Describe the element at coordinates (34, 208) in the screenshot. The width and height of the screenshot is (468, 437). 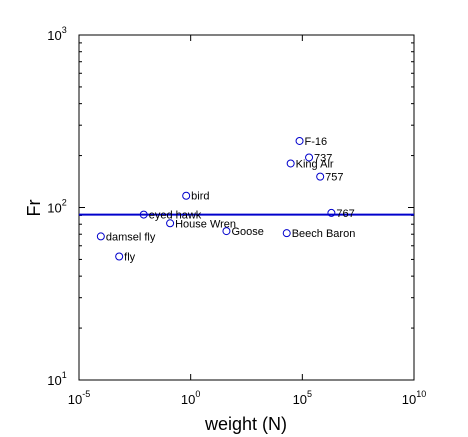
I see `y-axis-label: Fr` at that location.